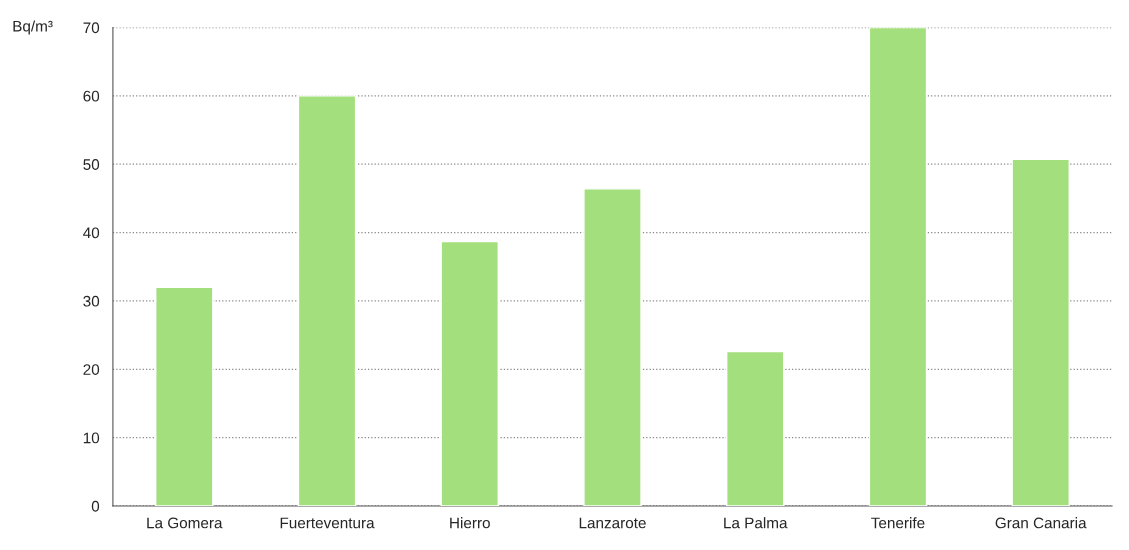  I want to click on y-tick-label: 70, so click(91, 28).